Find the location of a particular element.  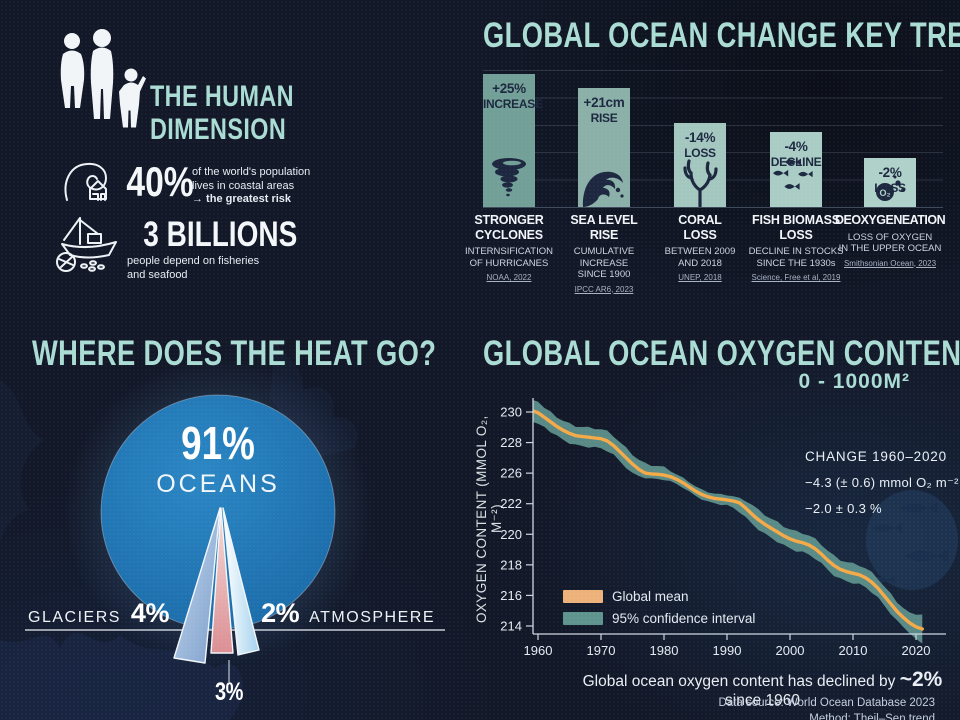

x-tick-label: 1990 is located at coordinates (727, 650).